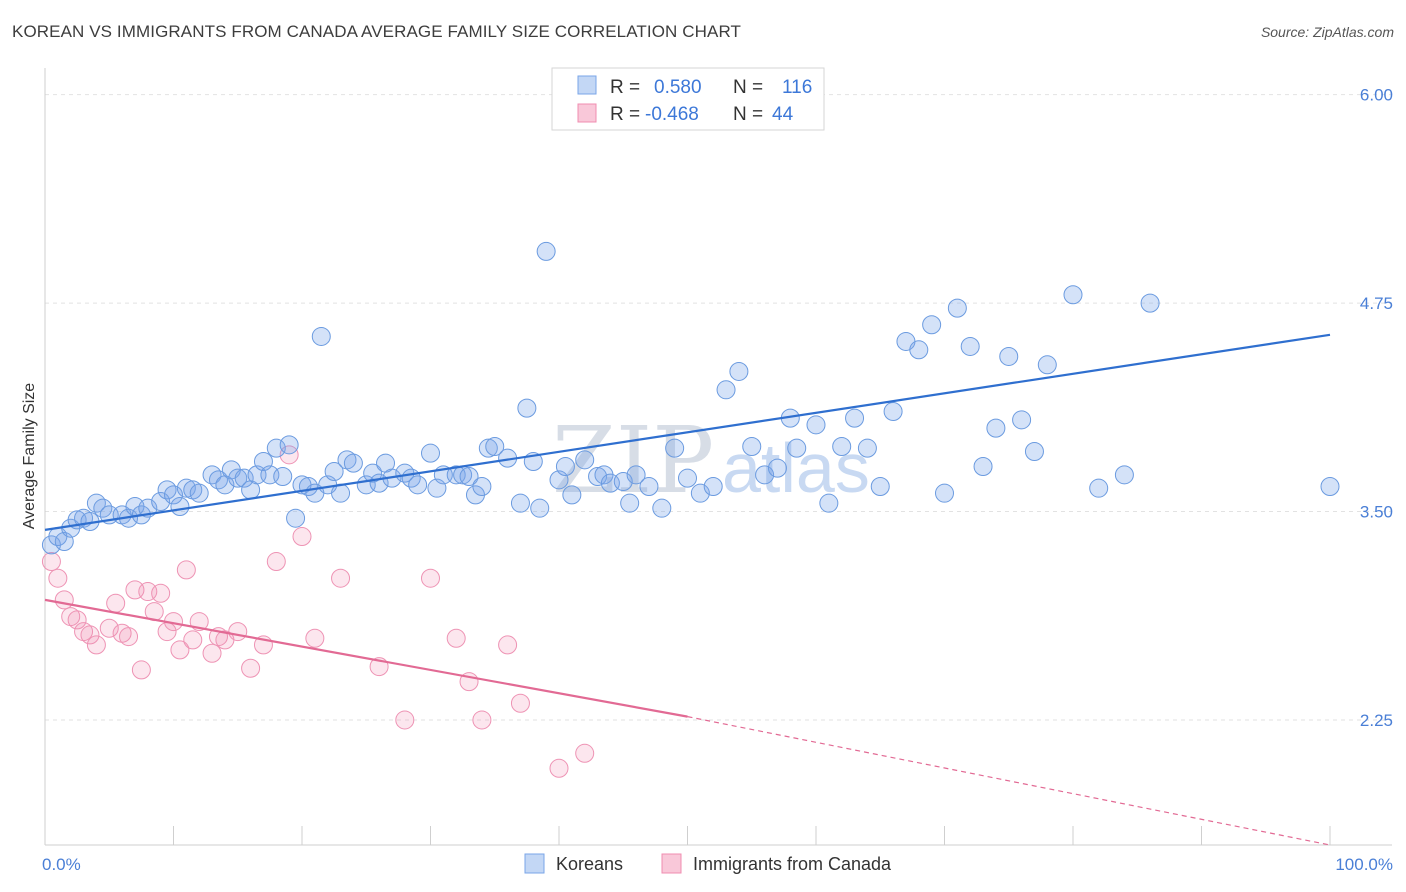 The width and height of the screenshot is (1406, 892). What do you see at coordinates (1376, 408) in the screenshot?
I see `y-tick-labels: 6.00 4.75 3.50 2.25` at bounding box center [1376, 408].